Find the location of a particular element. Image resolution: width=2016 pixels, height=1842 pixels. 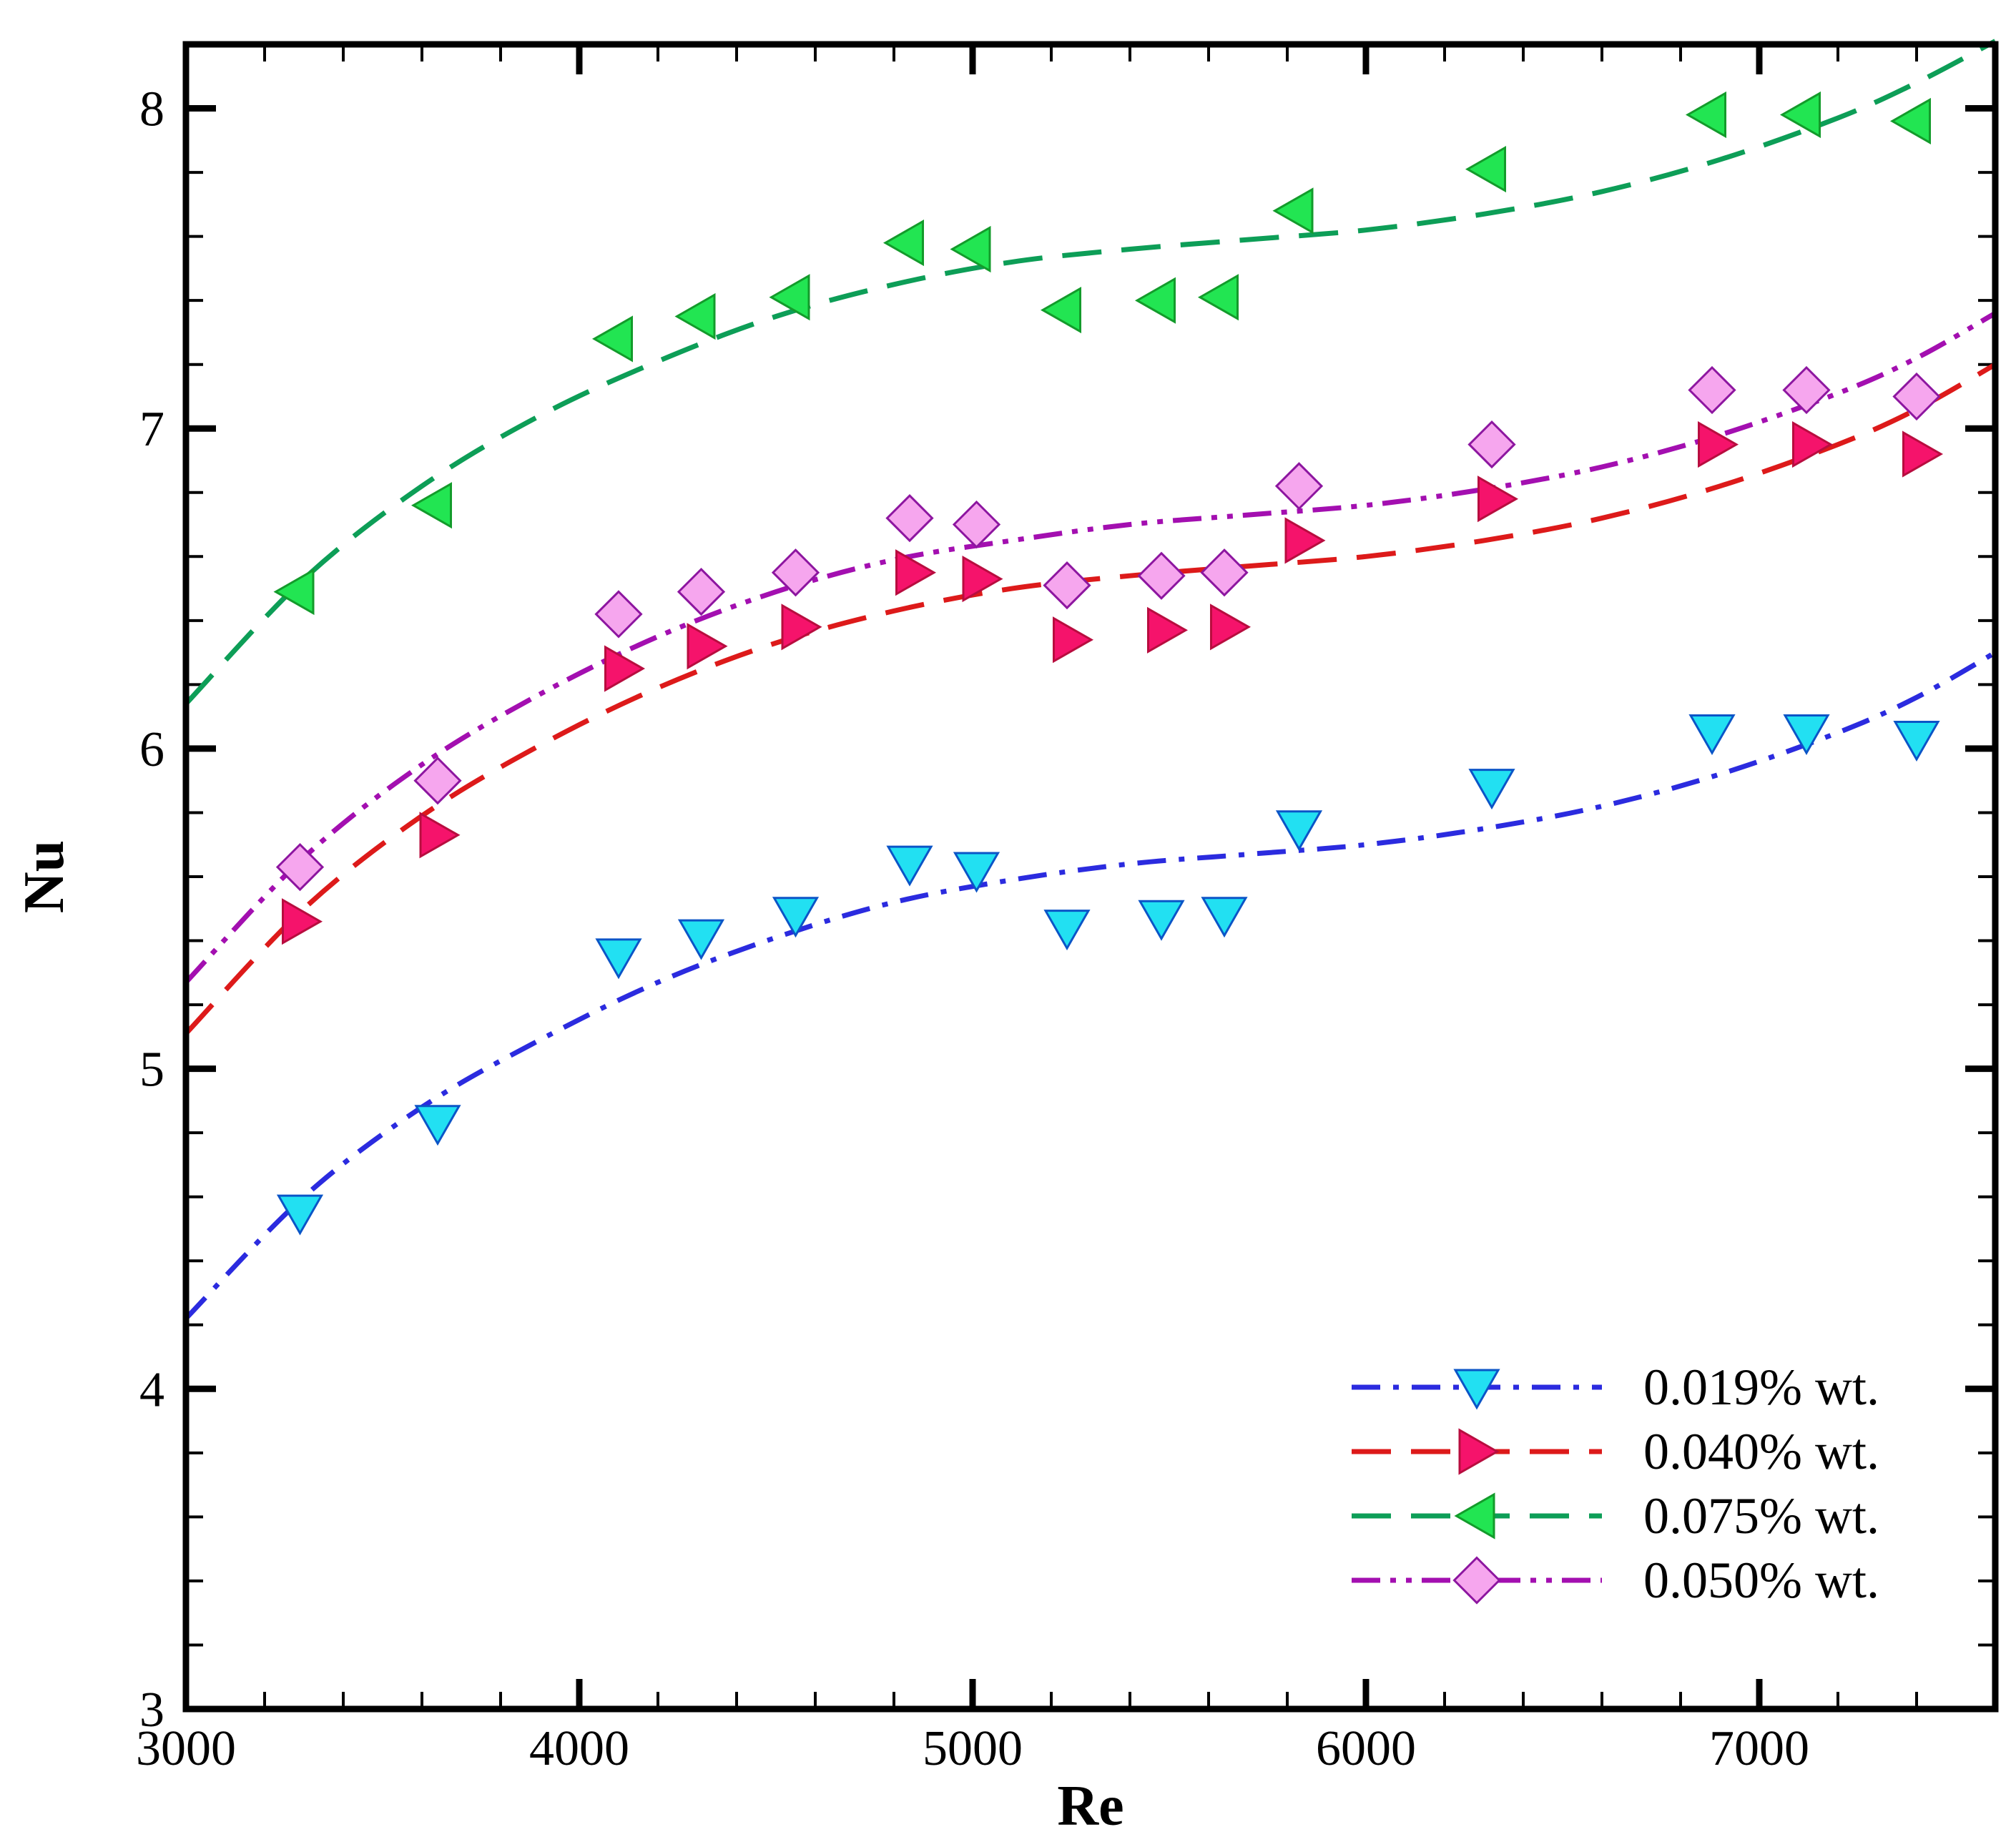

y-tick-label: 3 is located at coordinates (151, 1710).